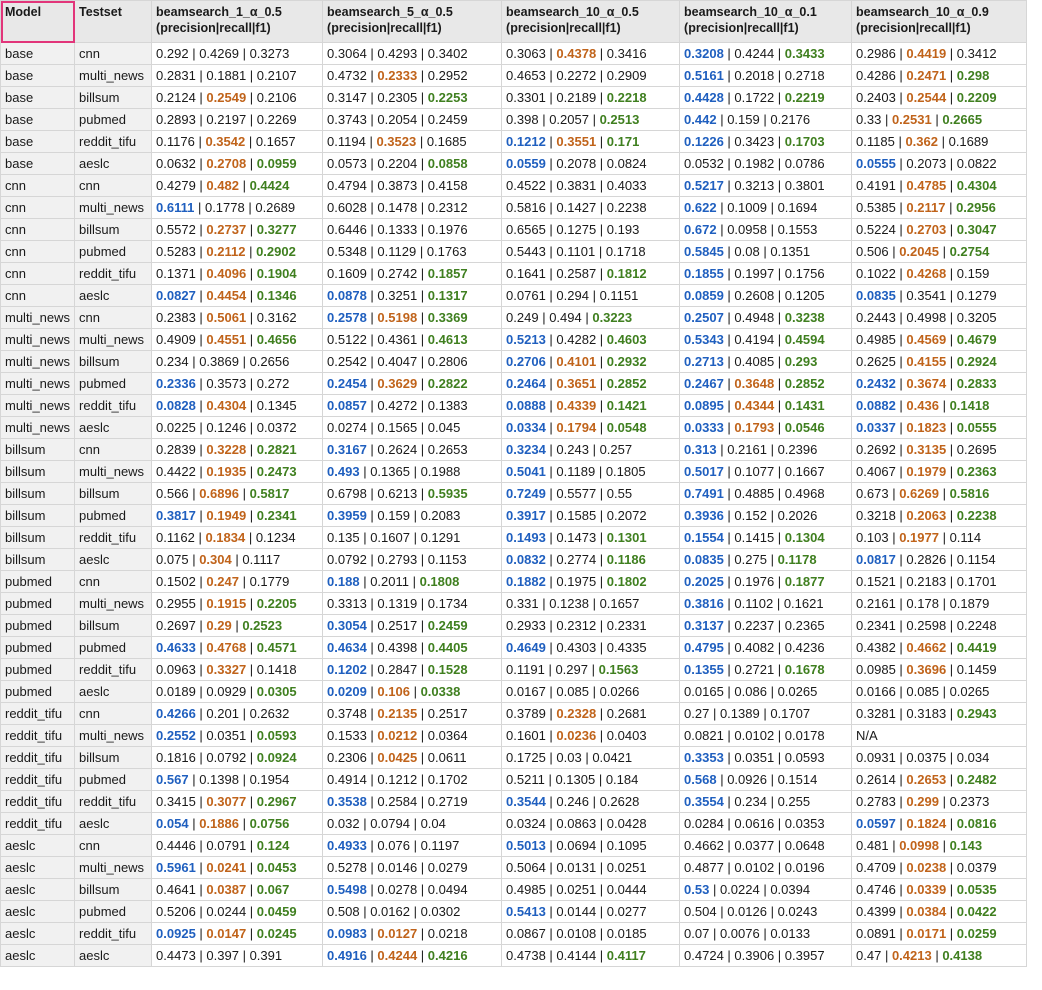 This screenshot has height=990, width=1042. Describe the element at coordinates (237, 251) in the screenshot. I see `metric-cell: 0.5283 | 0.2112 | 0.2902` at that location.